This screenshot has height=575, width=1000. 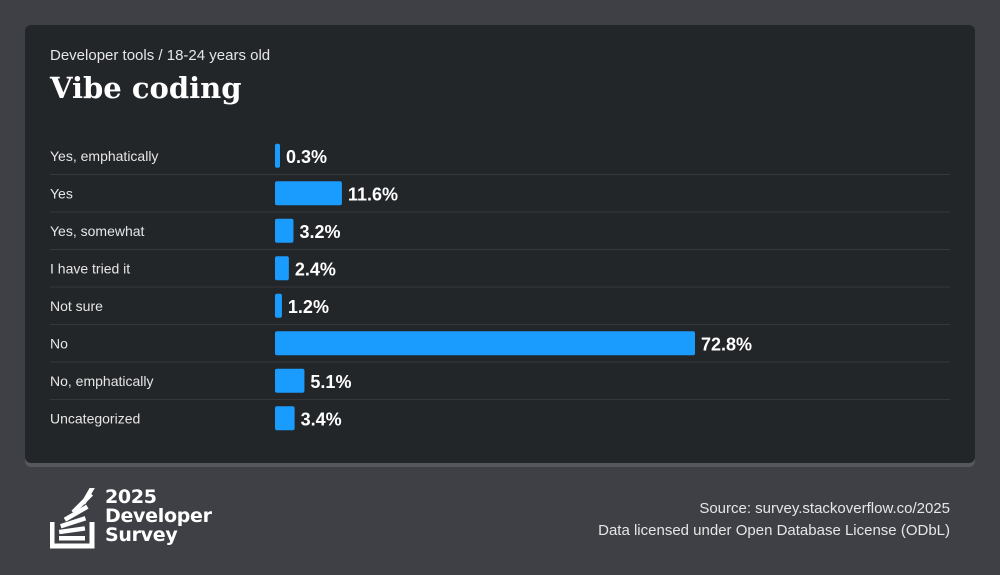 What do you see at coordinates (131, 497) in the screenshot?
I see `logo-year: 2025` at bounding box center [131, 497].